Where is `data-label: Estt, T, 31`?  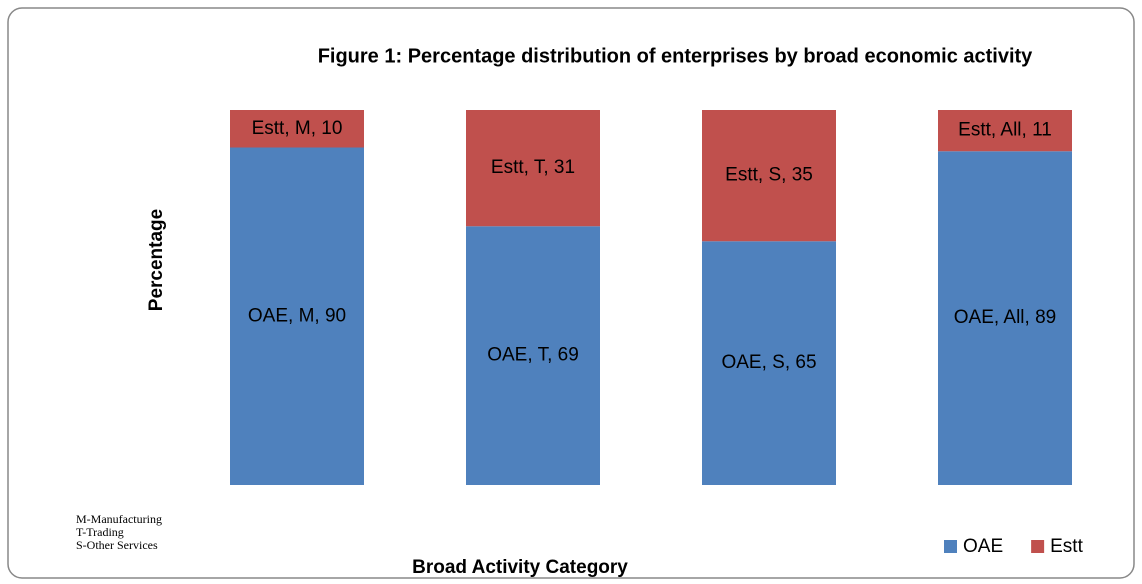
data-label: Estt, T, 31 is located at coordinates (533, 167).